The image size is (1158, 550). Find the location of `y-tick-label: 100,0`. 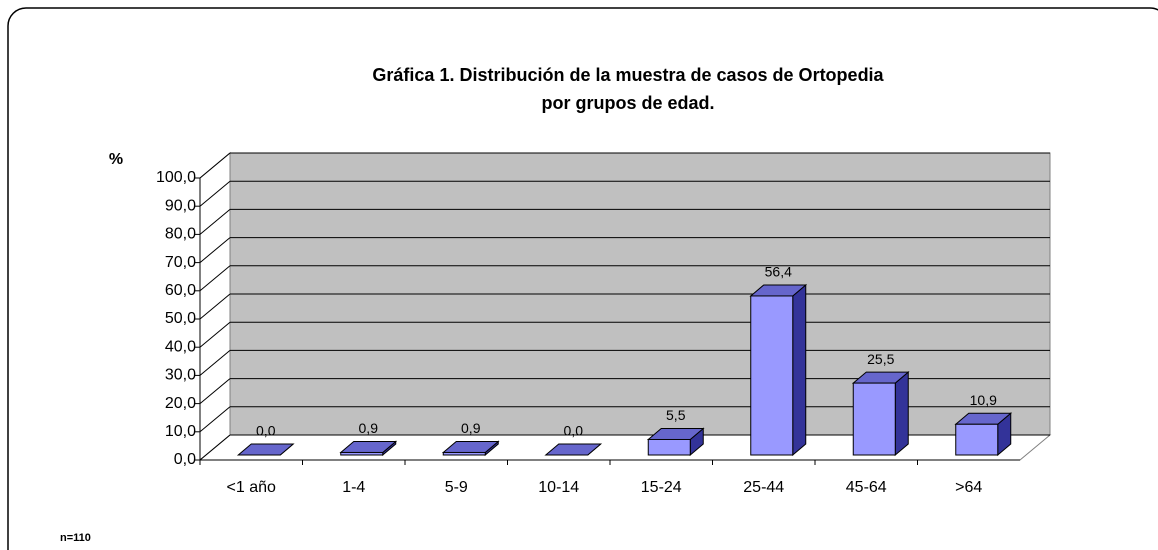

y-tick-label: 100,0 is located at coordinates (176, 177).